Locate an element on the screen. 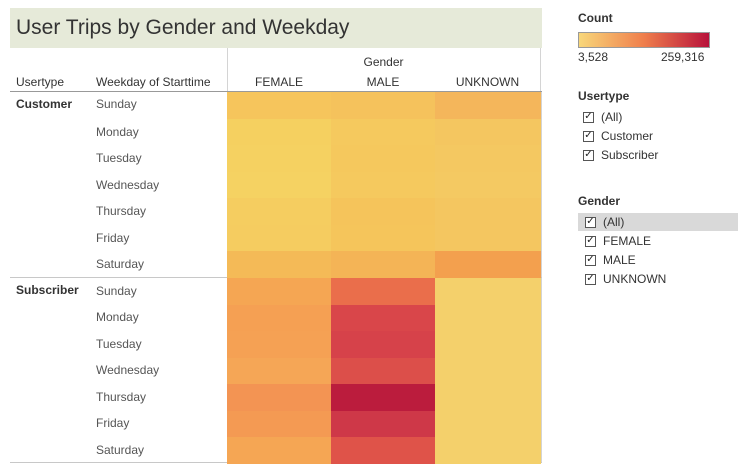 The width and height of the screenshot is (746, 471). heatmap-cell-customer-thursday-unknown is located at coordinates (488, 211).